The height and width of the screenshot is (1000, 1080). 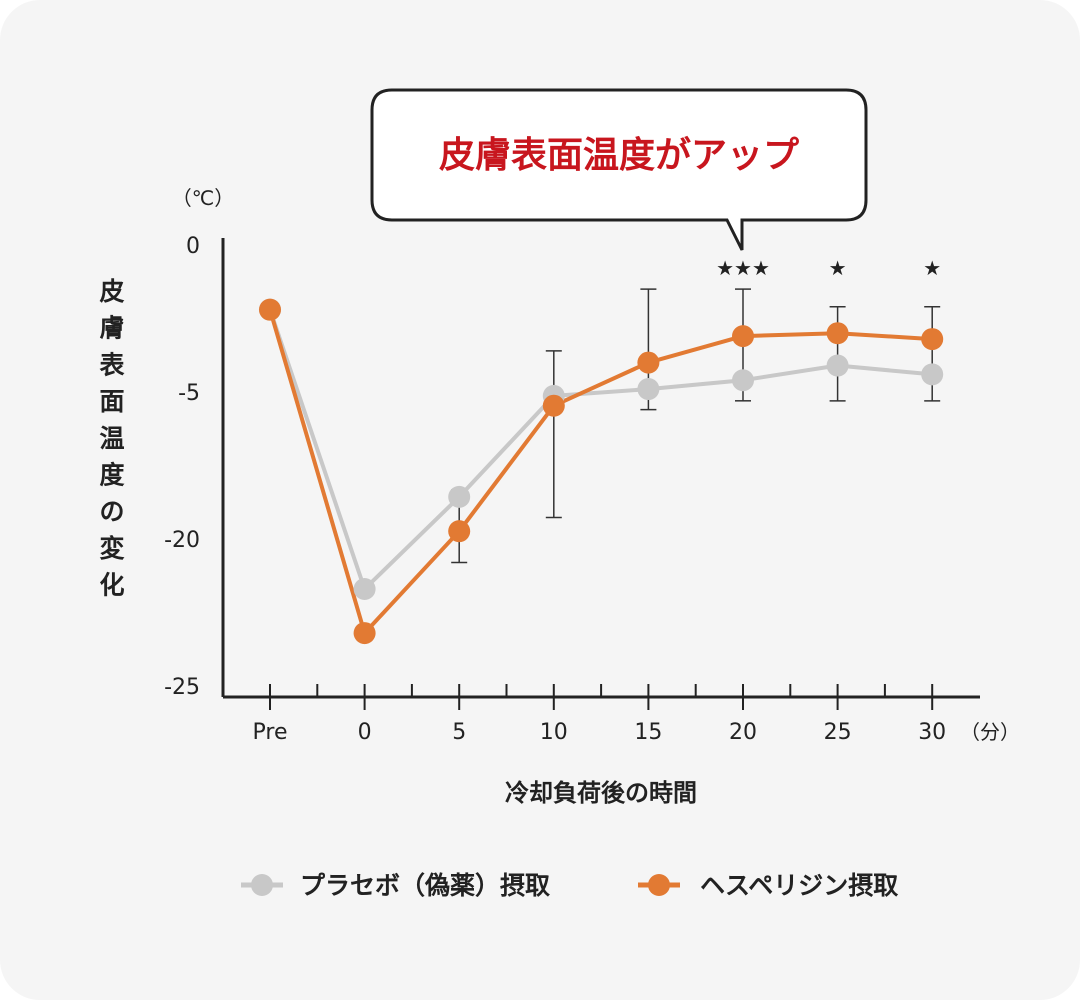 What do you see at coordinates (619, 155) in the screenshot?
I see `callout-text: 皮膚表面温度がアップ` at bounding box center [619, 155].